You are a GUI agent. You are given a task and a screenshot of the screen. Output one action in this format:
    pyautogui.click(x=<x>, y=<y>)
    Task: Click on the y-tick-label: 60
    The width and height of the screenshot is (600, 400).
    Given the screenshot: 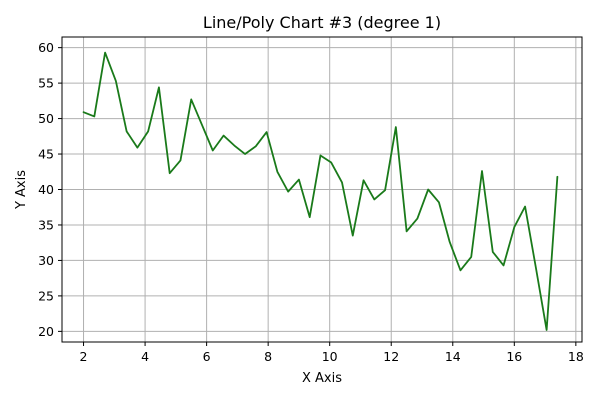 What is the action you would take?
    pyautogui.click(x=46, y=47)
    